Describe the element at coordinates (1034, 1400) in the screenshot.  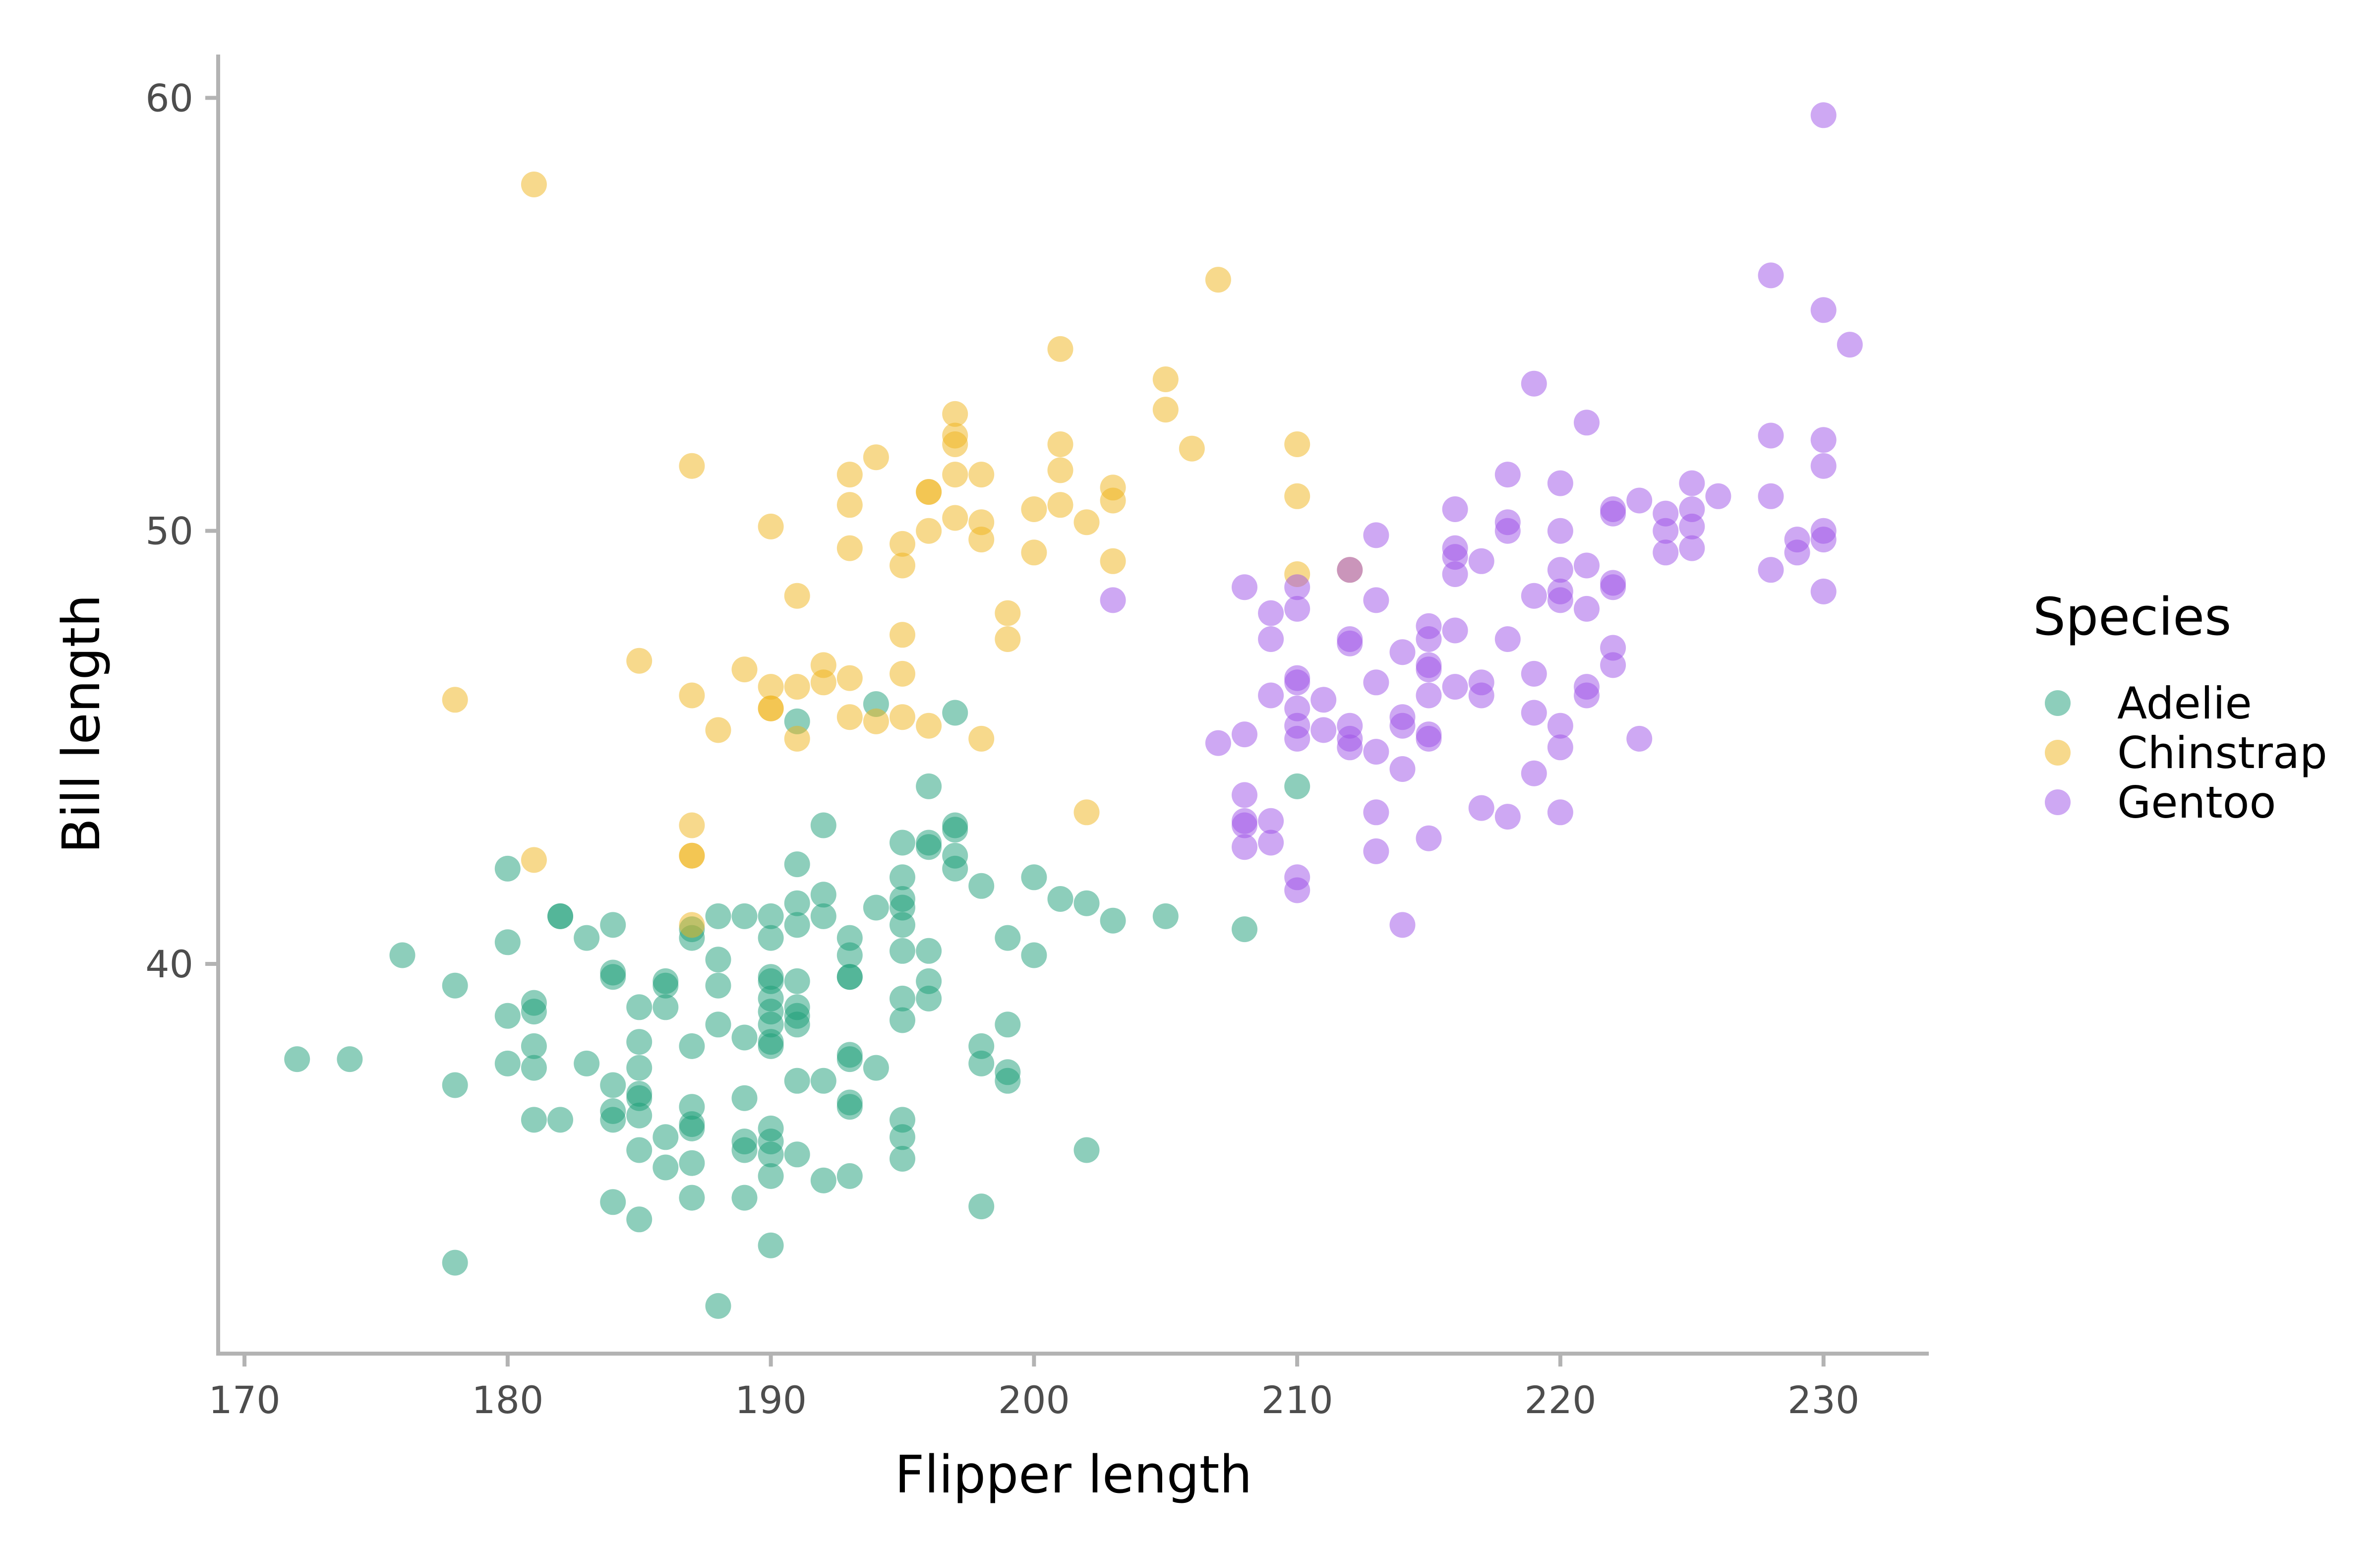
I see `x-tick-label: 200` at that location.